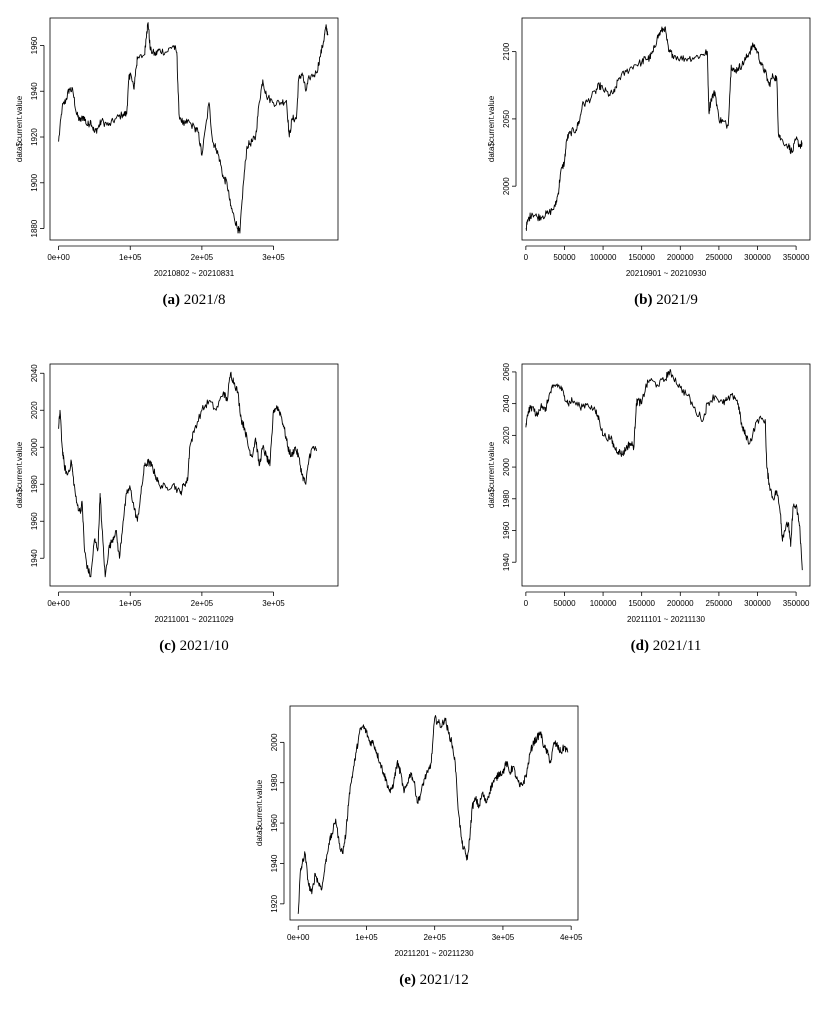 This screenshot has height=1009, width=819. I want to click on y-tick-label: 2060, so click(506, 371).